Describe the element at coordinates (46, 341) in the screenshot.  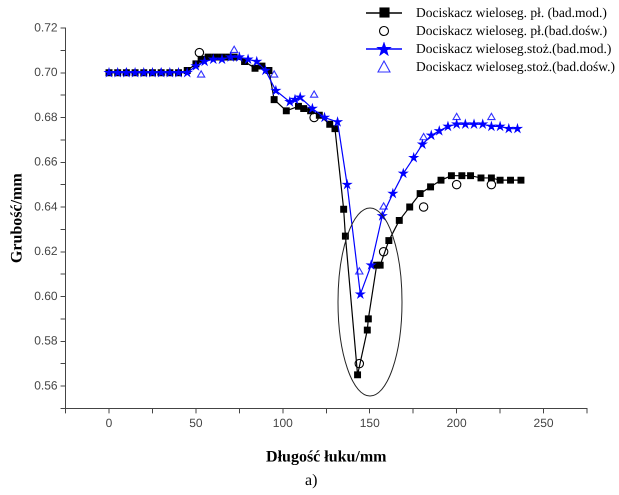
I see `y-tick-label: 0.58` at that location.